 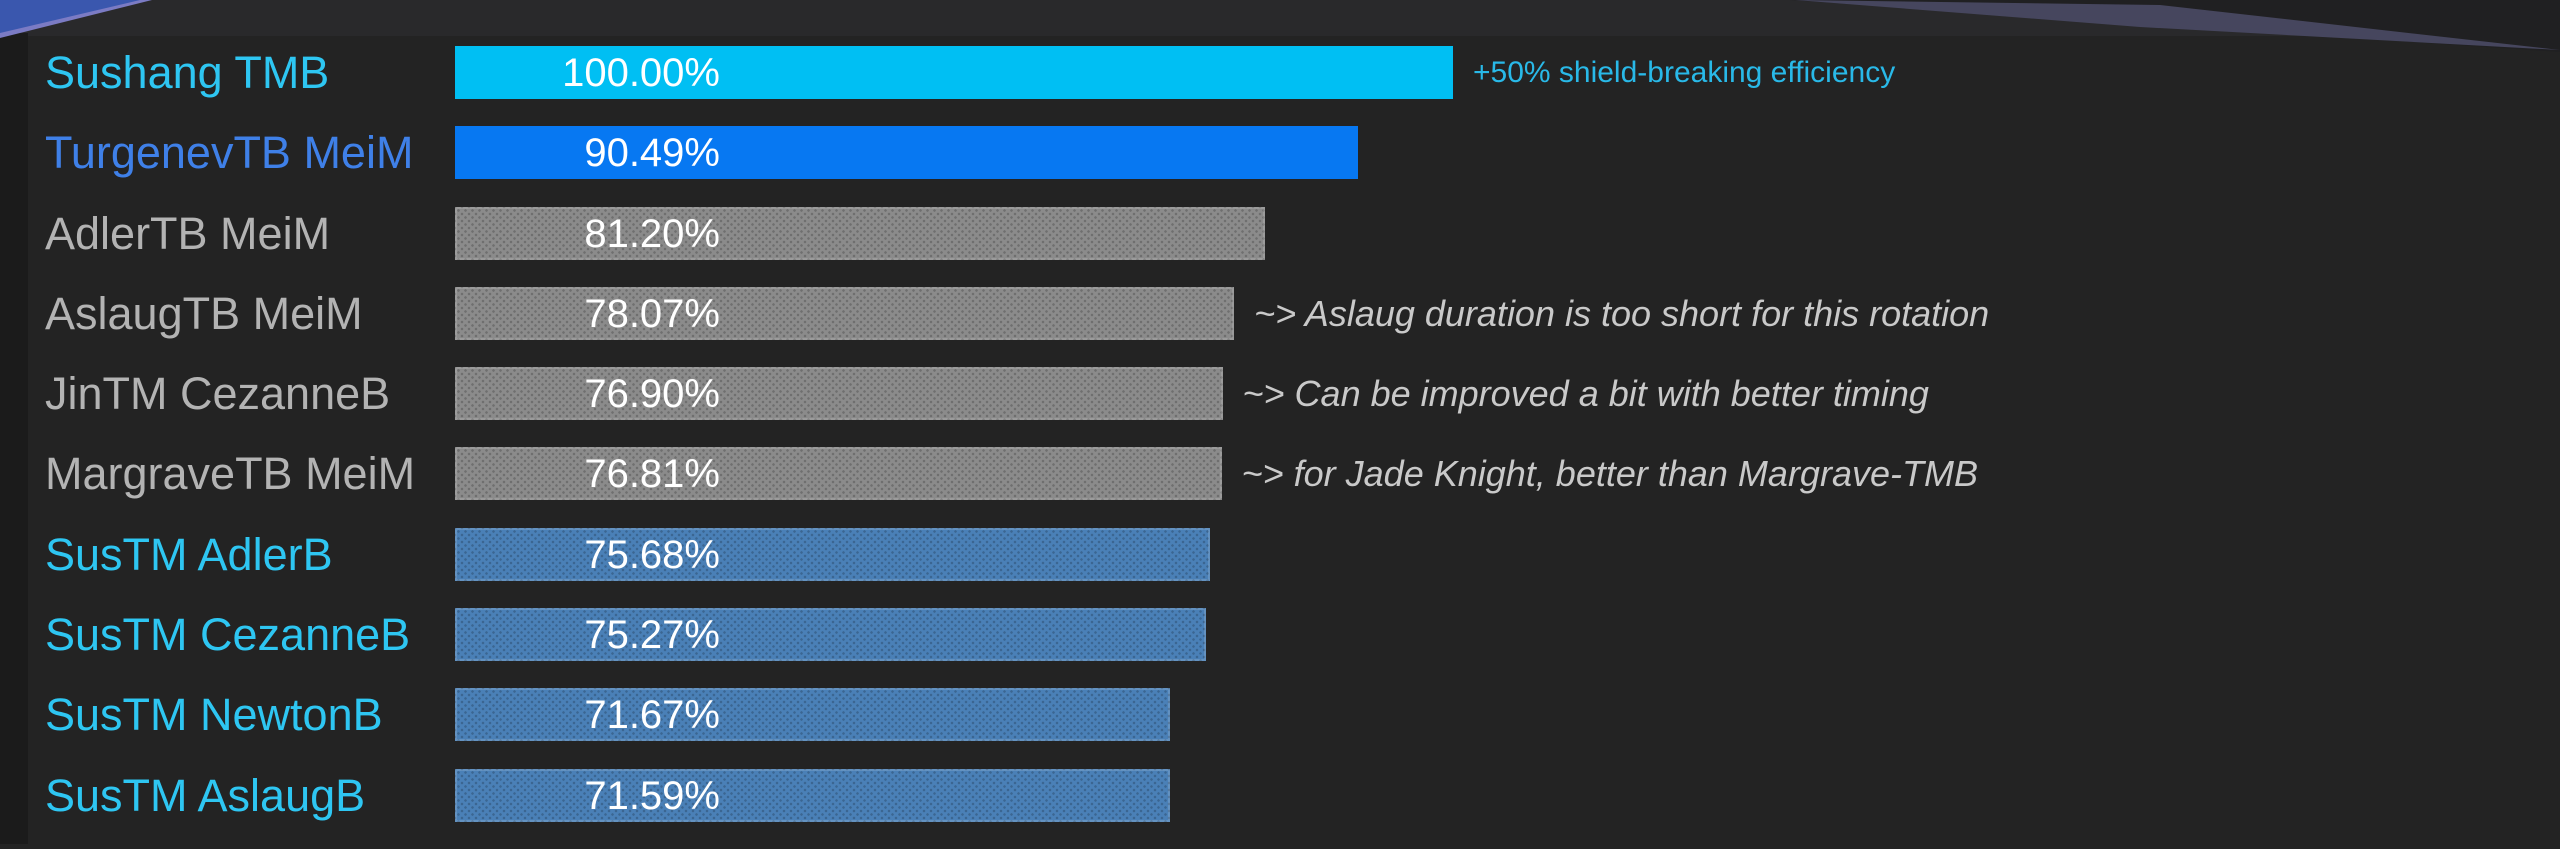 What do you see at coordinates (831, 635) in the screenshot?
I see `bar: 75.27%` at bounding box center [831, 635].